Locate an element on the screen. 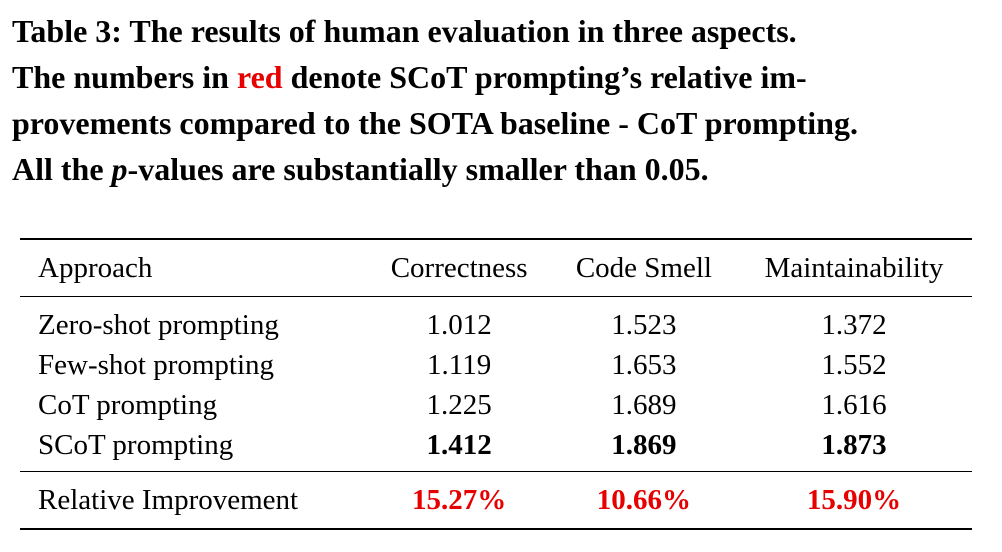  cell-maintainability: 1.616 is located at coordinates (854, 404).